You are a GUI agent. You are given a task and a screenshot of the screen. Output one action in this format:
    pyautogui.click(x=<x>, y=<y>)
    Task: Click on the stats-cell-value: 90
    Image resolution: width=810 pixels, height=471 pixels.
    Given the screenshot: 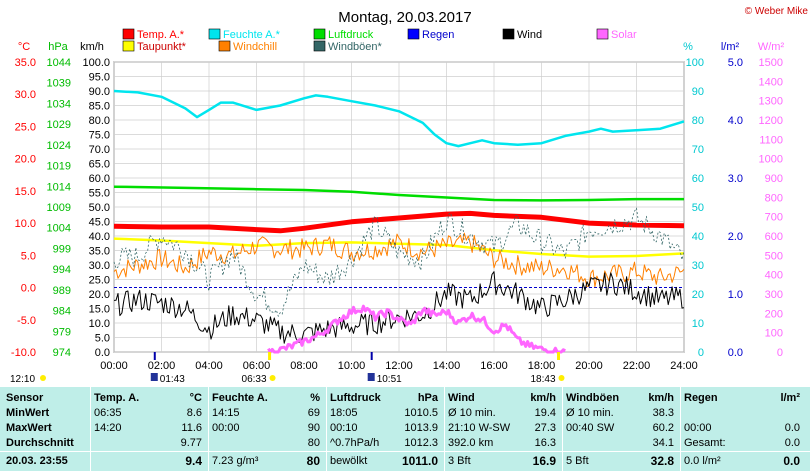 What is the action you would take?
    pyautogui.click(x=313, y=428)
    